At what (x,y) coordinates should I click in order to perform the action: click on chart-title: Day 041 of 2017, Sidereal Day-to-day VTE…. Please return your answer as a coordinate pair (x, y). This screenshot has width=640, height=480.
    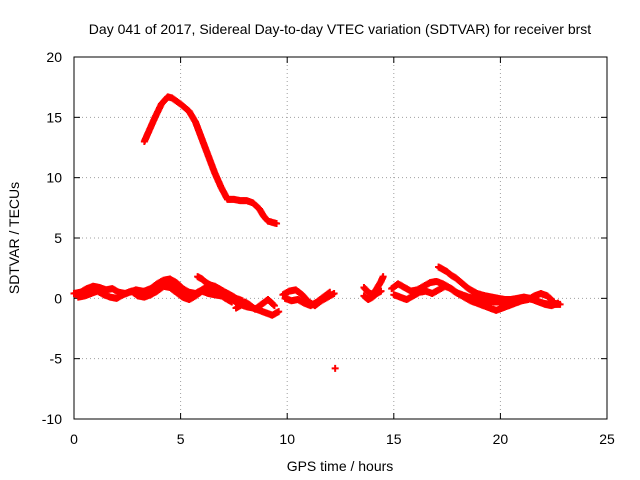
    Looking at the image, I should click on (340, 29).